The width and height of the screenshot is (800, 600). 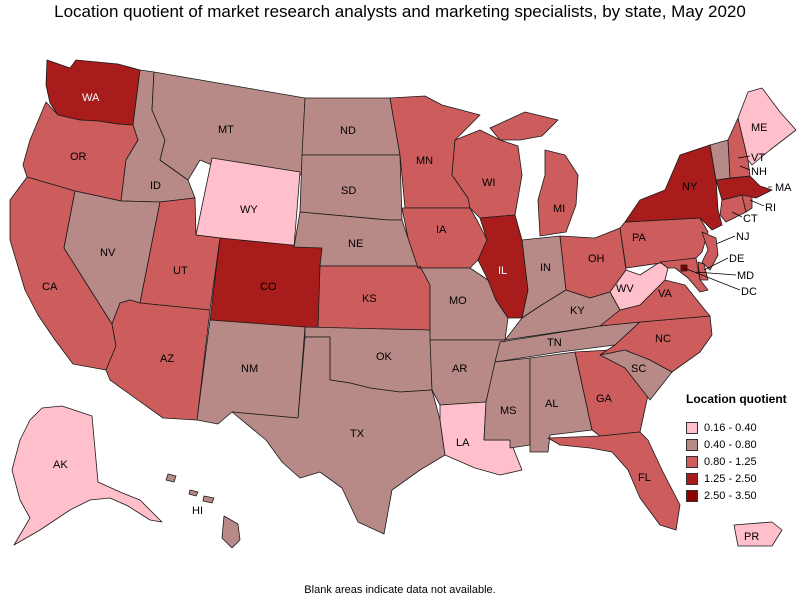 I want to click on ct-leader-line, so click(x=737, y=214).